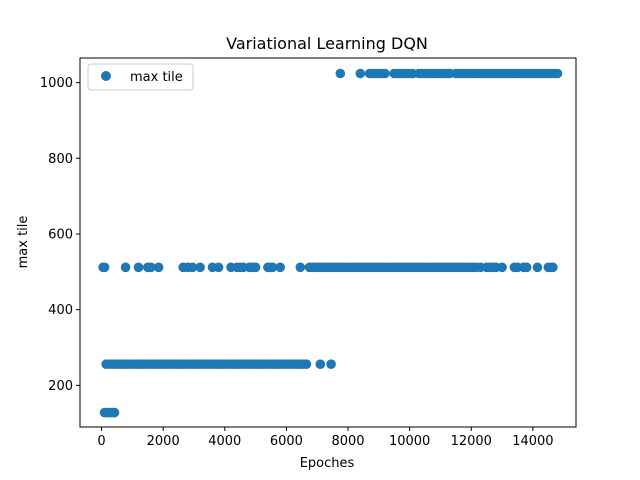 The width and height of the screenshot is (640, 480). I want to click on y-tick-label: 400, so click(60, 310).